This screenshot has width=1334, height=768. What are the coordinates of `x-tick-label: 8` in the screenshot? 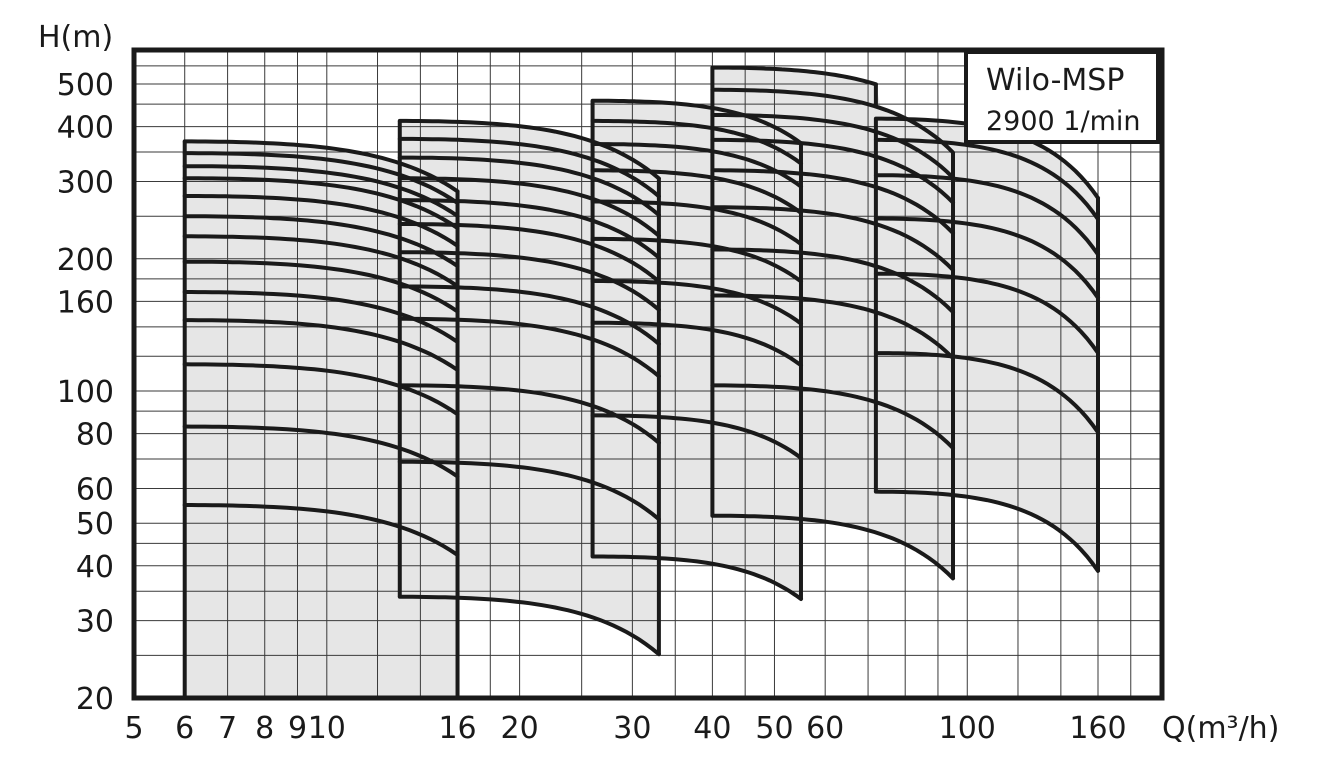 It's located at (264, 728).